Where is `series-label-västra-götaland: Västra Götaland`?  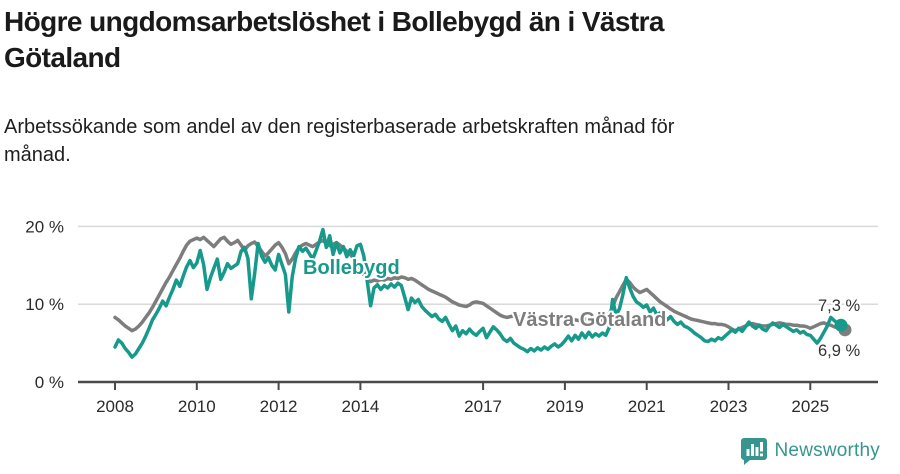 series-label-västra-götaland: Västra Götaland is located at coordinates (589, 320).